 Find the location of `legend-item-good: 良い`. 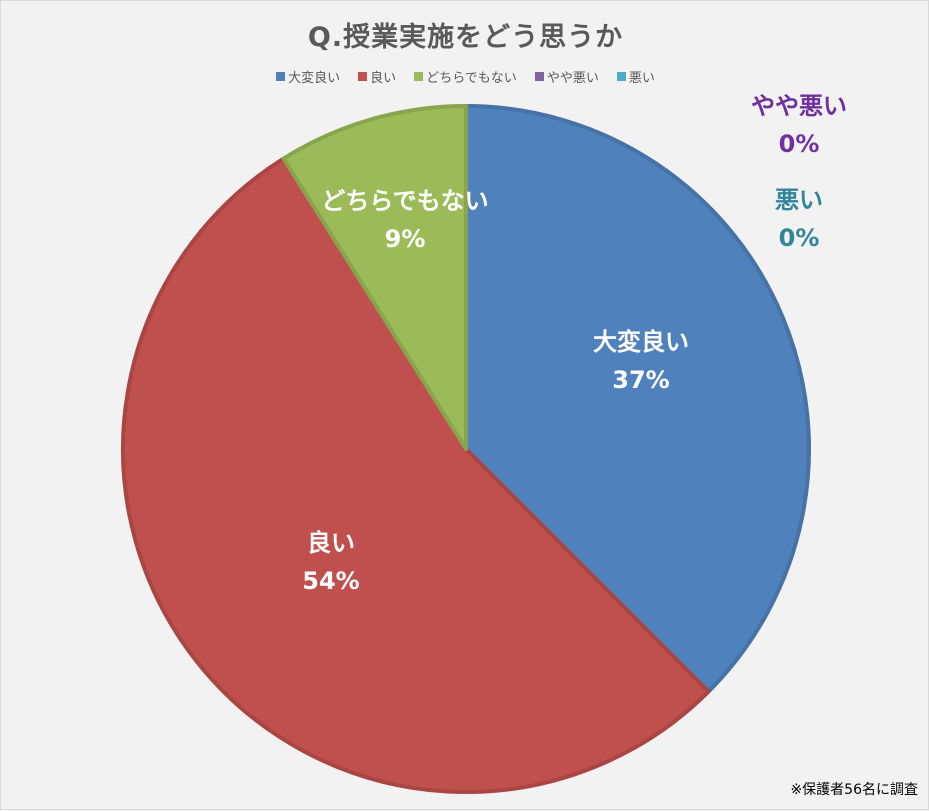

legend-item-good: 良い is located at coordinates (377, 76).